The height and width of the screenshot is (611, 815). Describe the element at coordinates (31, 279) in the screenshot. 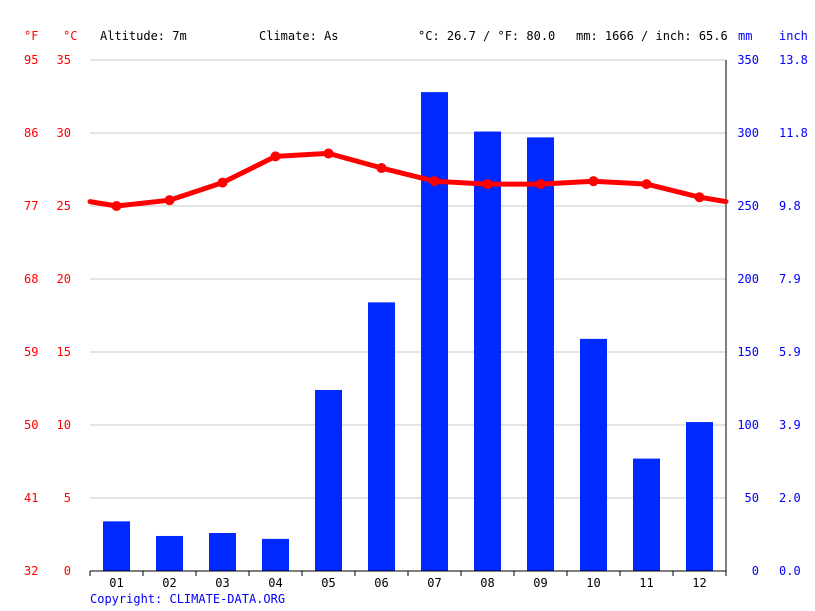

I see `y-tick-fahrenheit: 68` at that location.